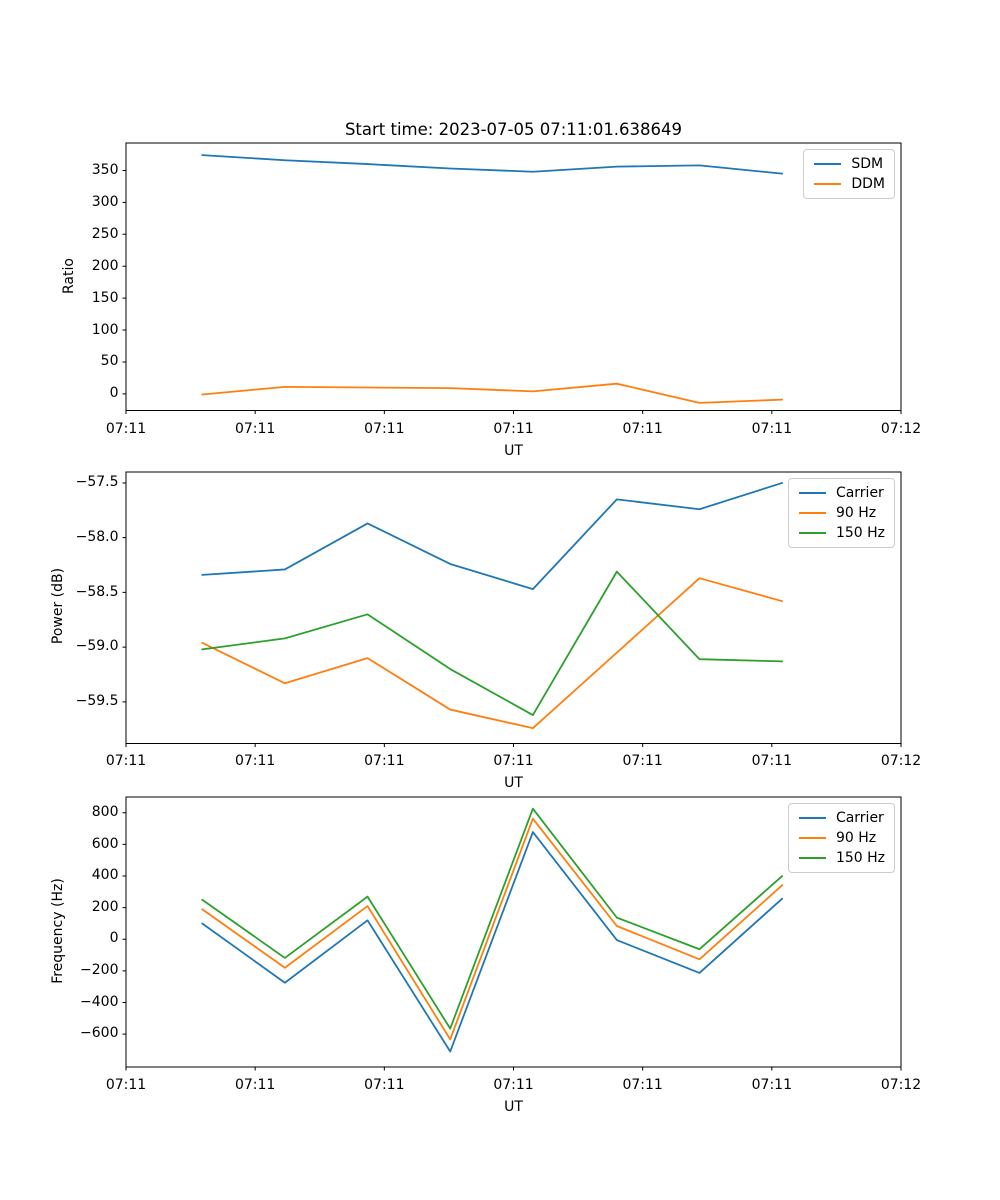 The width and height of the screenshot is (1000, 1200). I want to click on y-axis-label: Frequency (Hz), so click(58, 930).